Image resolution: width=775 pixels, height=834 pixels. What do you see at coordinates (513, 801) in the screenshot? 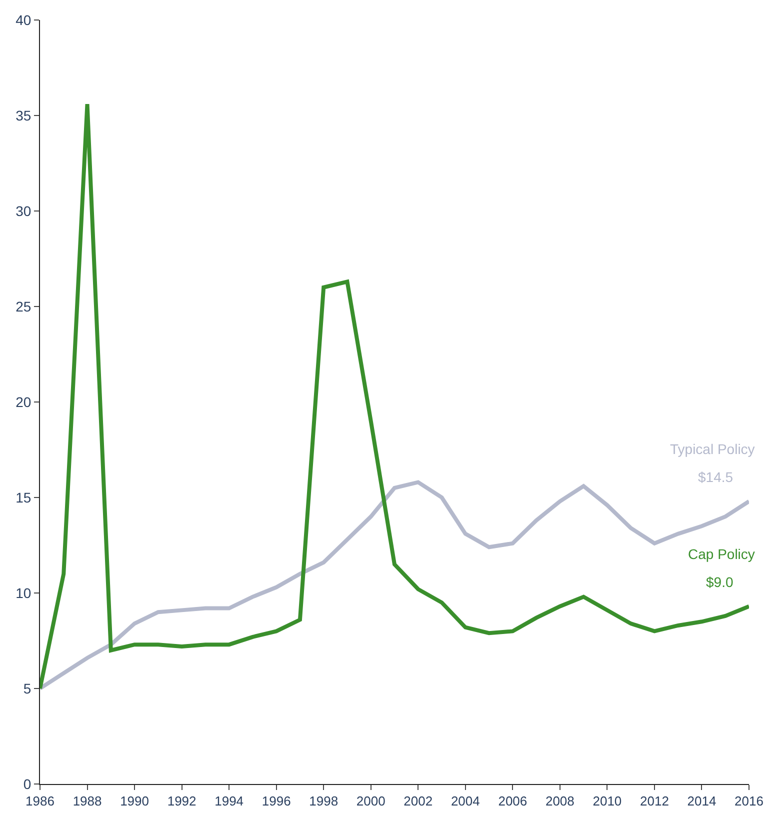
I see `x-tick-label: 2006` at bounding box center [513, 801].